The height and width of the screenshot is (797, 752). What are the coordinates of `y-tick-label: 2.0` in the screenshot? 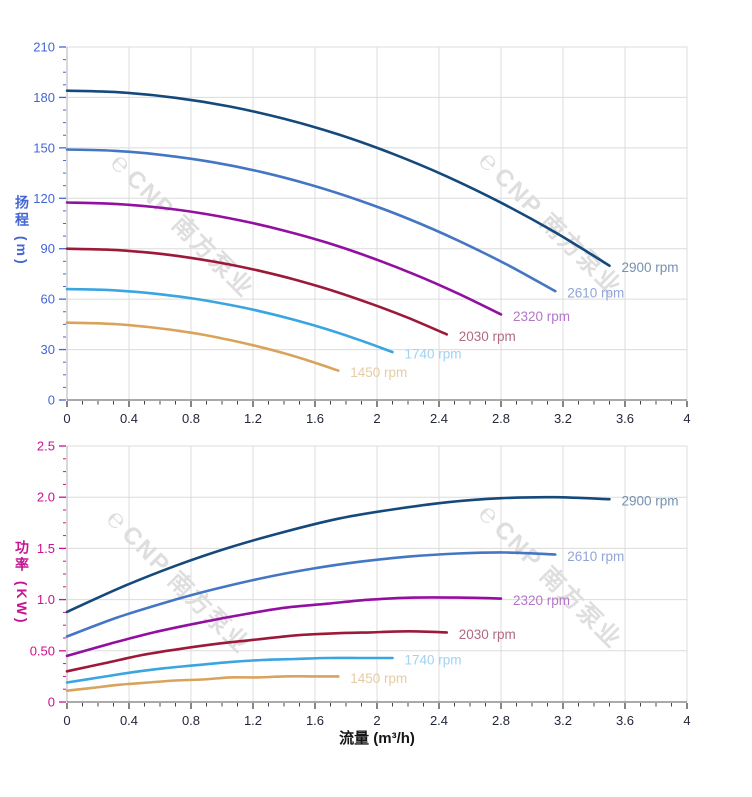 It's located at (46, 497).